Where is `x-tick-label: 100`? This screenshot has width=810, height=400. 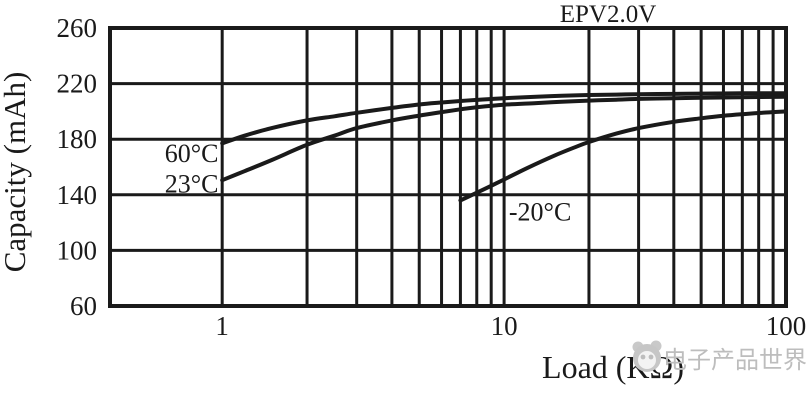 x-tick-label: 100 is located at coordinates (786, 326).